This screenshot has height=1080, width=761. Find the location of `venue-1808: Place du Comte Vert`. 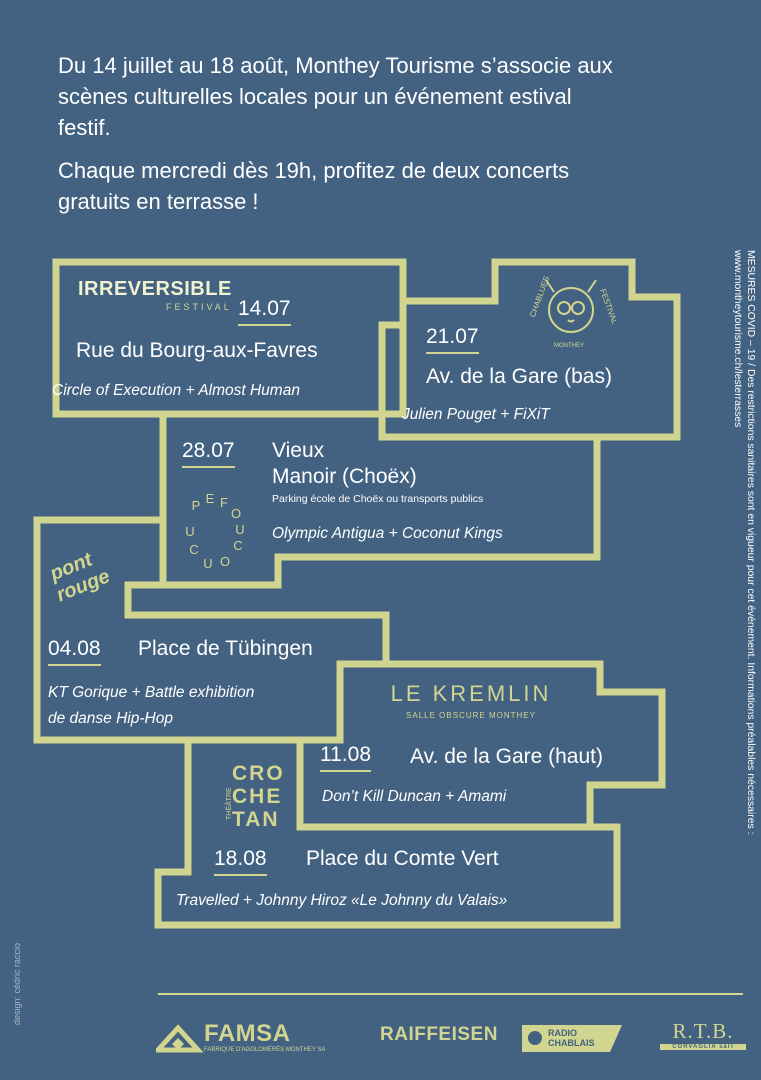

venue-1808: Place du Comte Vert is located at coordinates (402, 858).